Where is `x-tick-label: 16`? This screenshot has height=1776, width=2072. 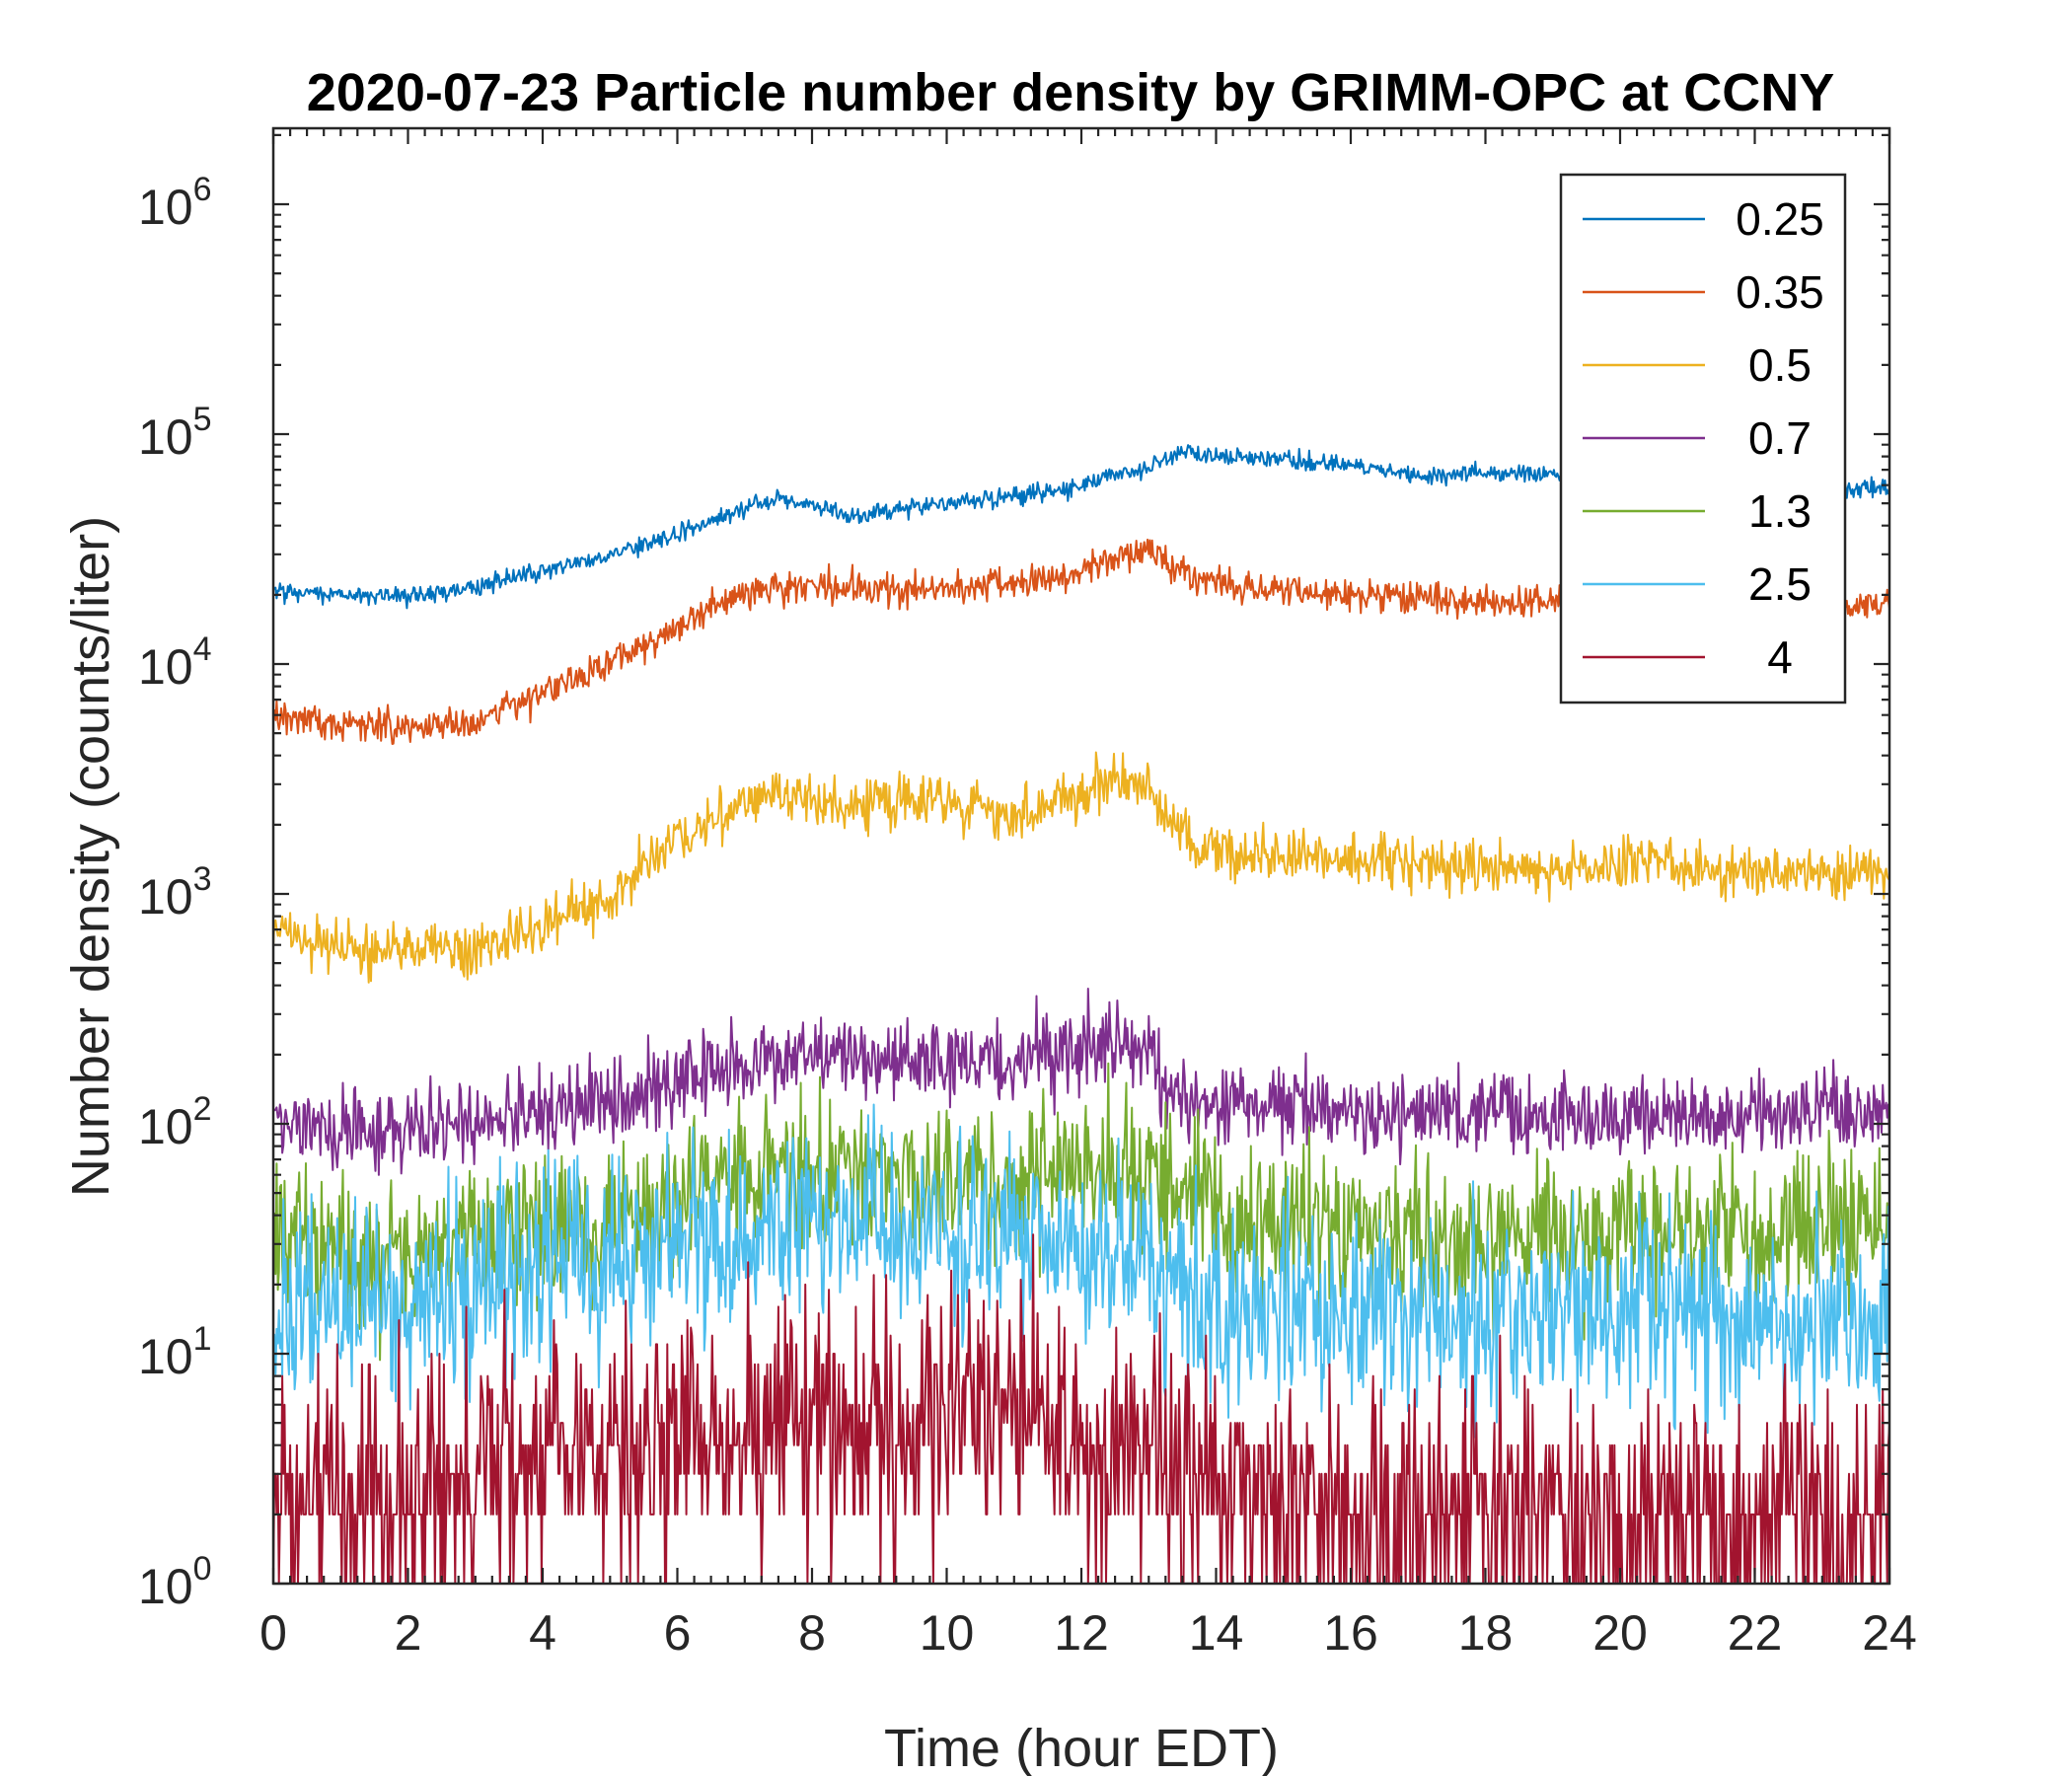 x-tick-label: 16 is located at coordinates (1350, 1633).